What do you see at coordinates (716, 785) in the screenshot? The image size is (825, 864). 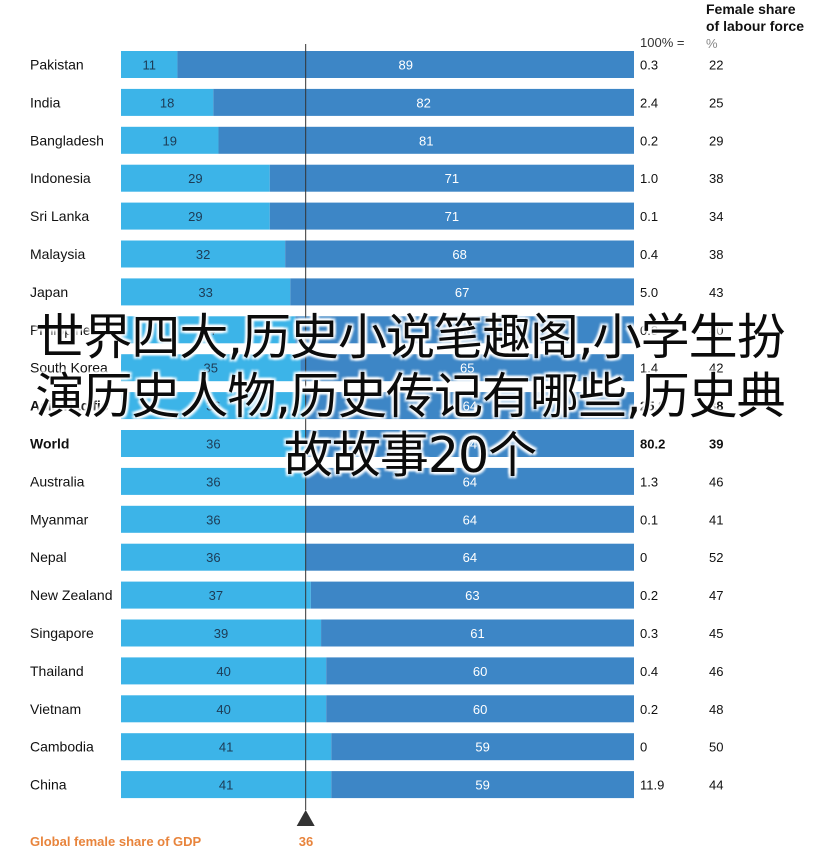 I see `column-female-labour-value: 44` at bounding box center [716, 785].